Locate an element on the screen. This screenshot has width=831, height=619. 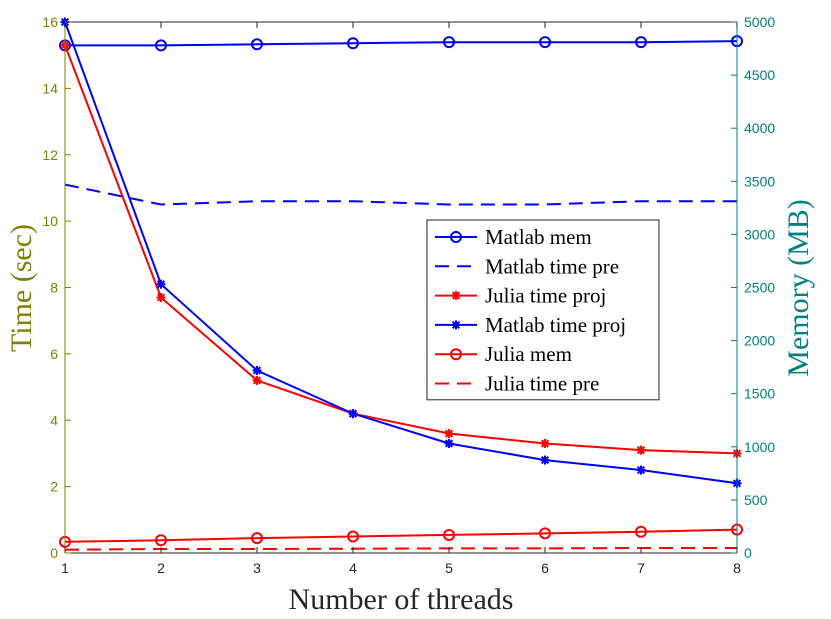
series-julia-time-pre is located at coordinates (400, 549).